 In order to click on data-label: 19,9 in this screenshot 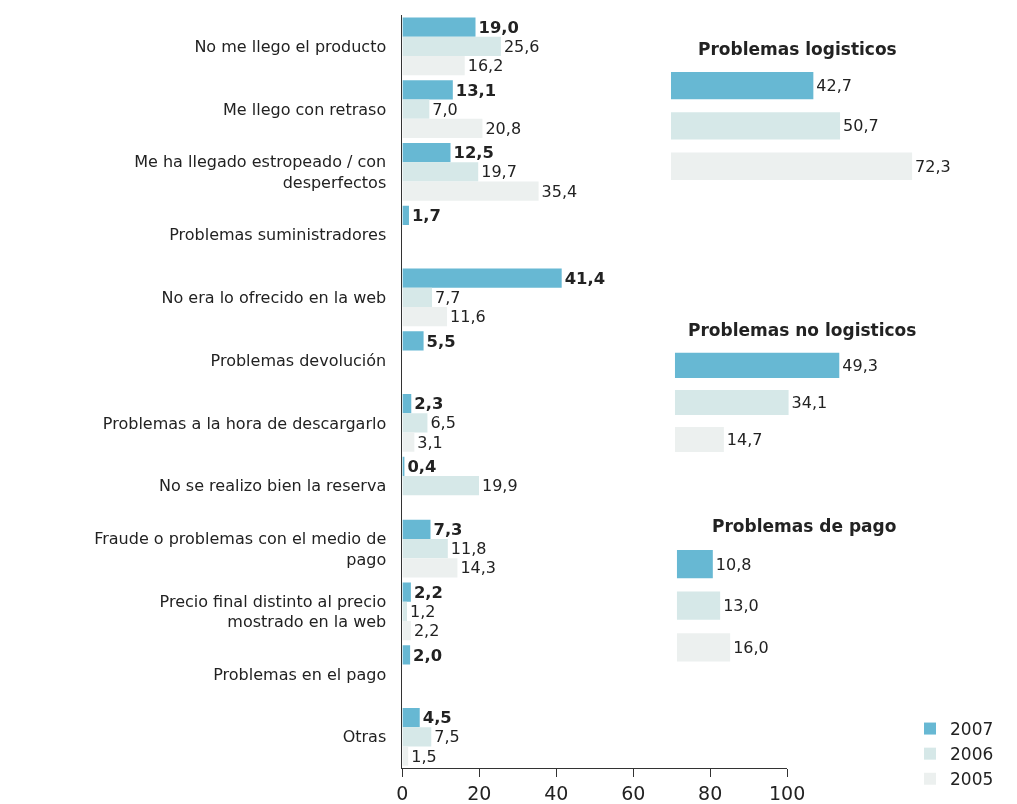, I will do `click(499, 486)`.